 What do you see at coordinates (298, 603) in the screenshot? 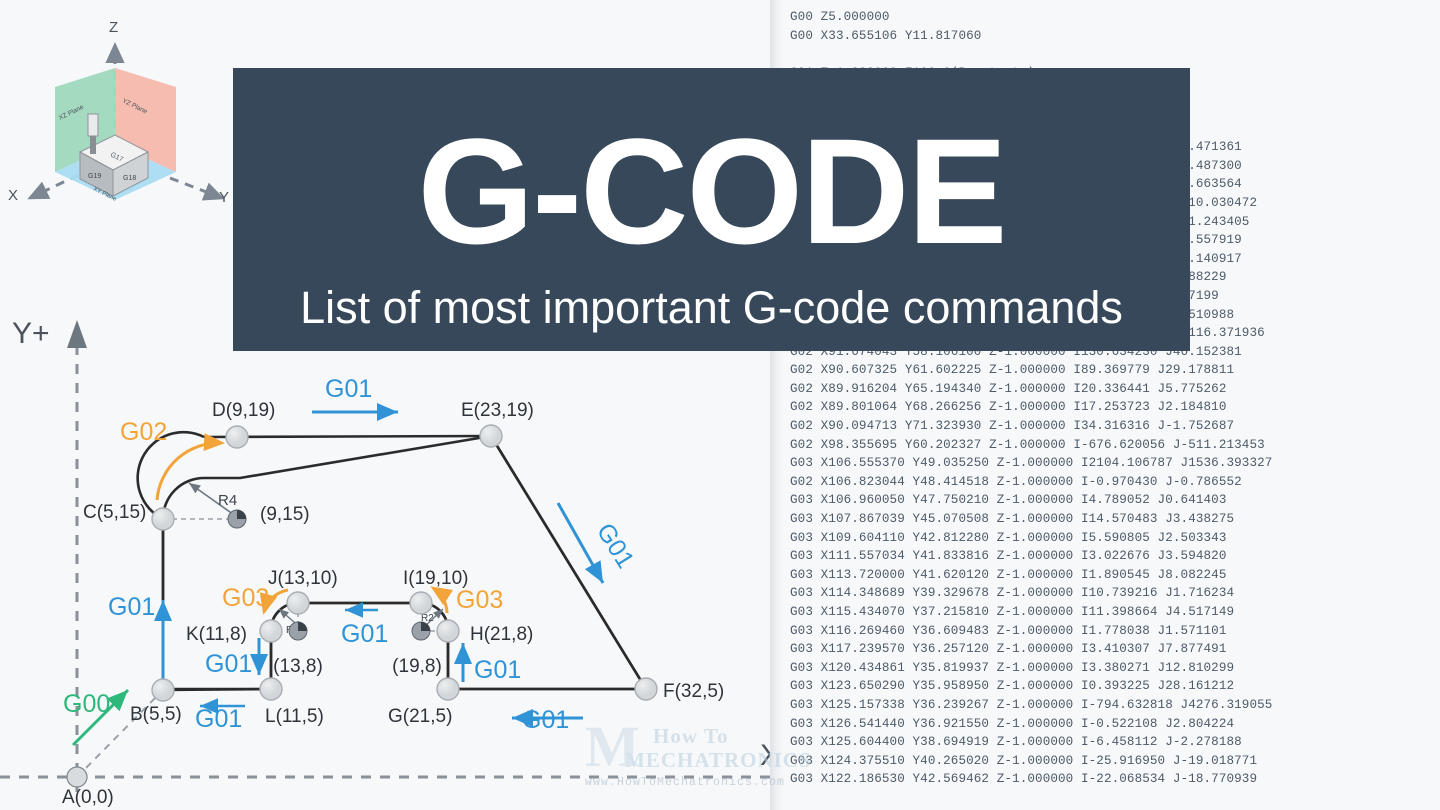
I see `node-J` at bounding box center [298, 603].